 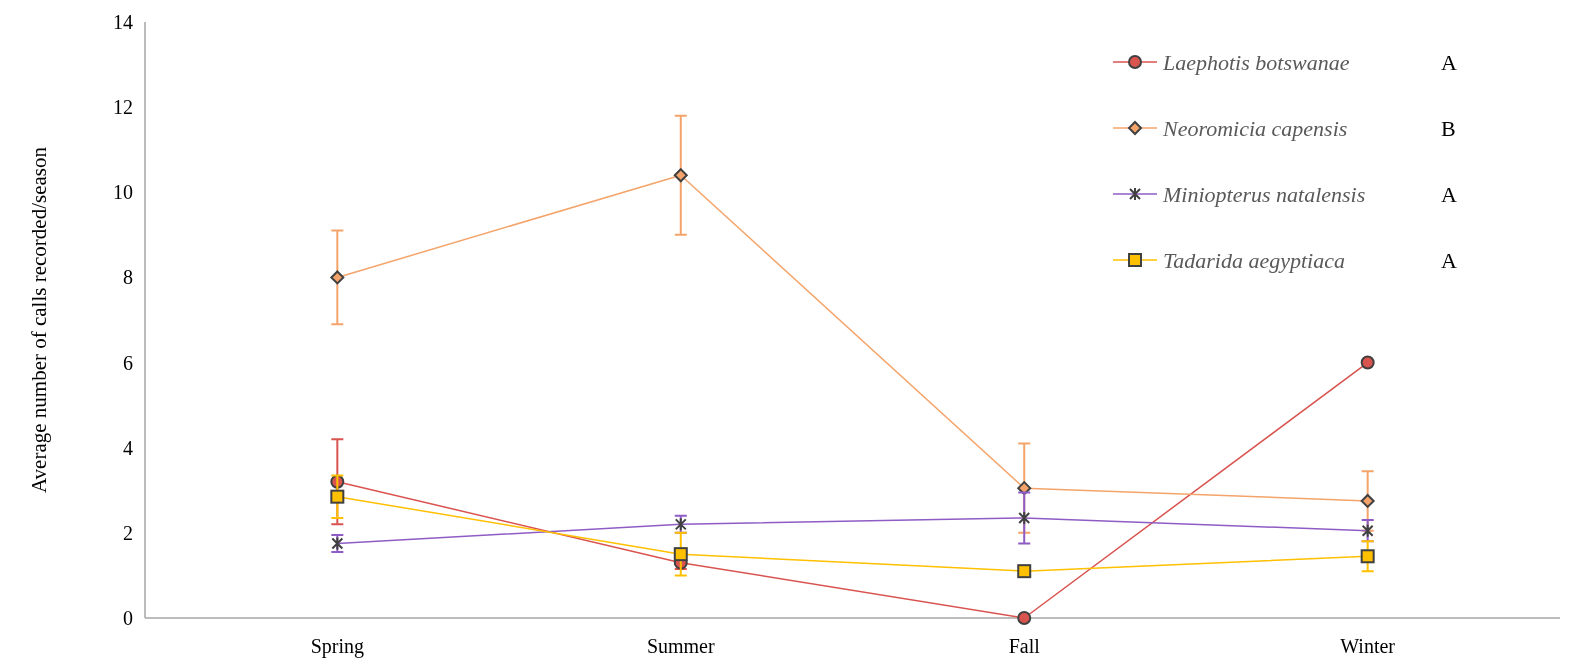 What do you see at coordinates (128, 362) in the screenshot?
I see `y-tick-label: 6` at bounding box center [128, 362].